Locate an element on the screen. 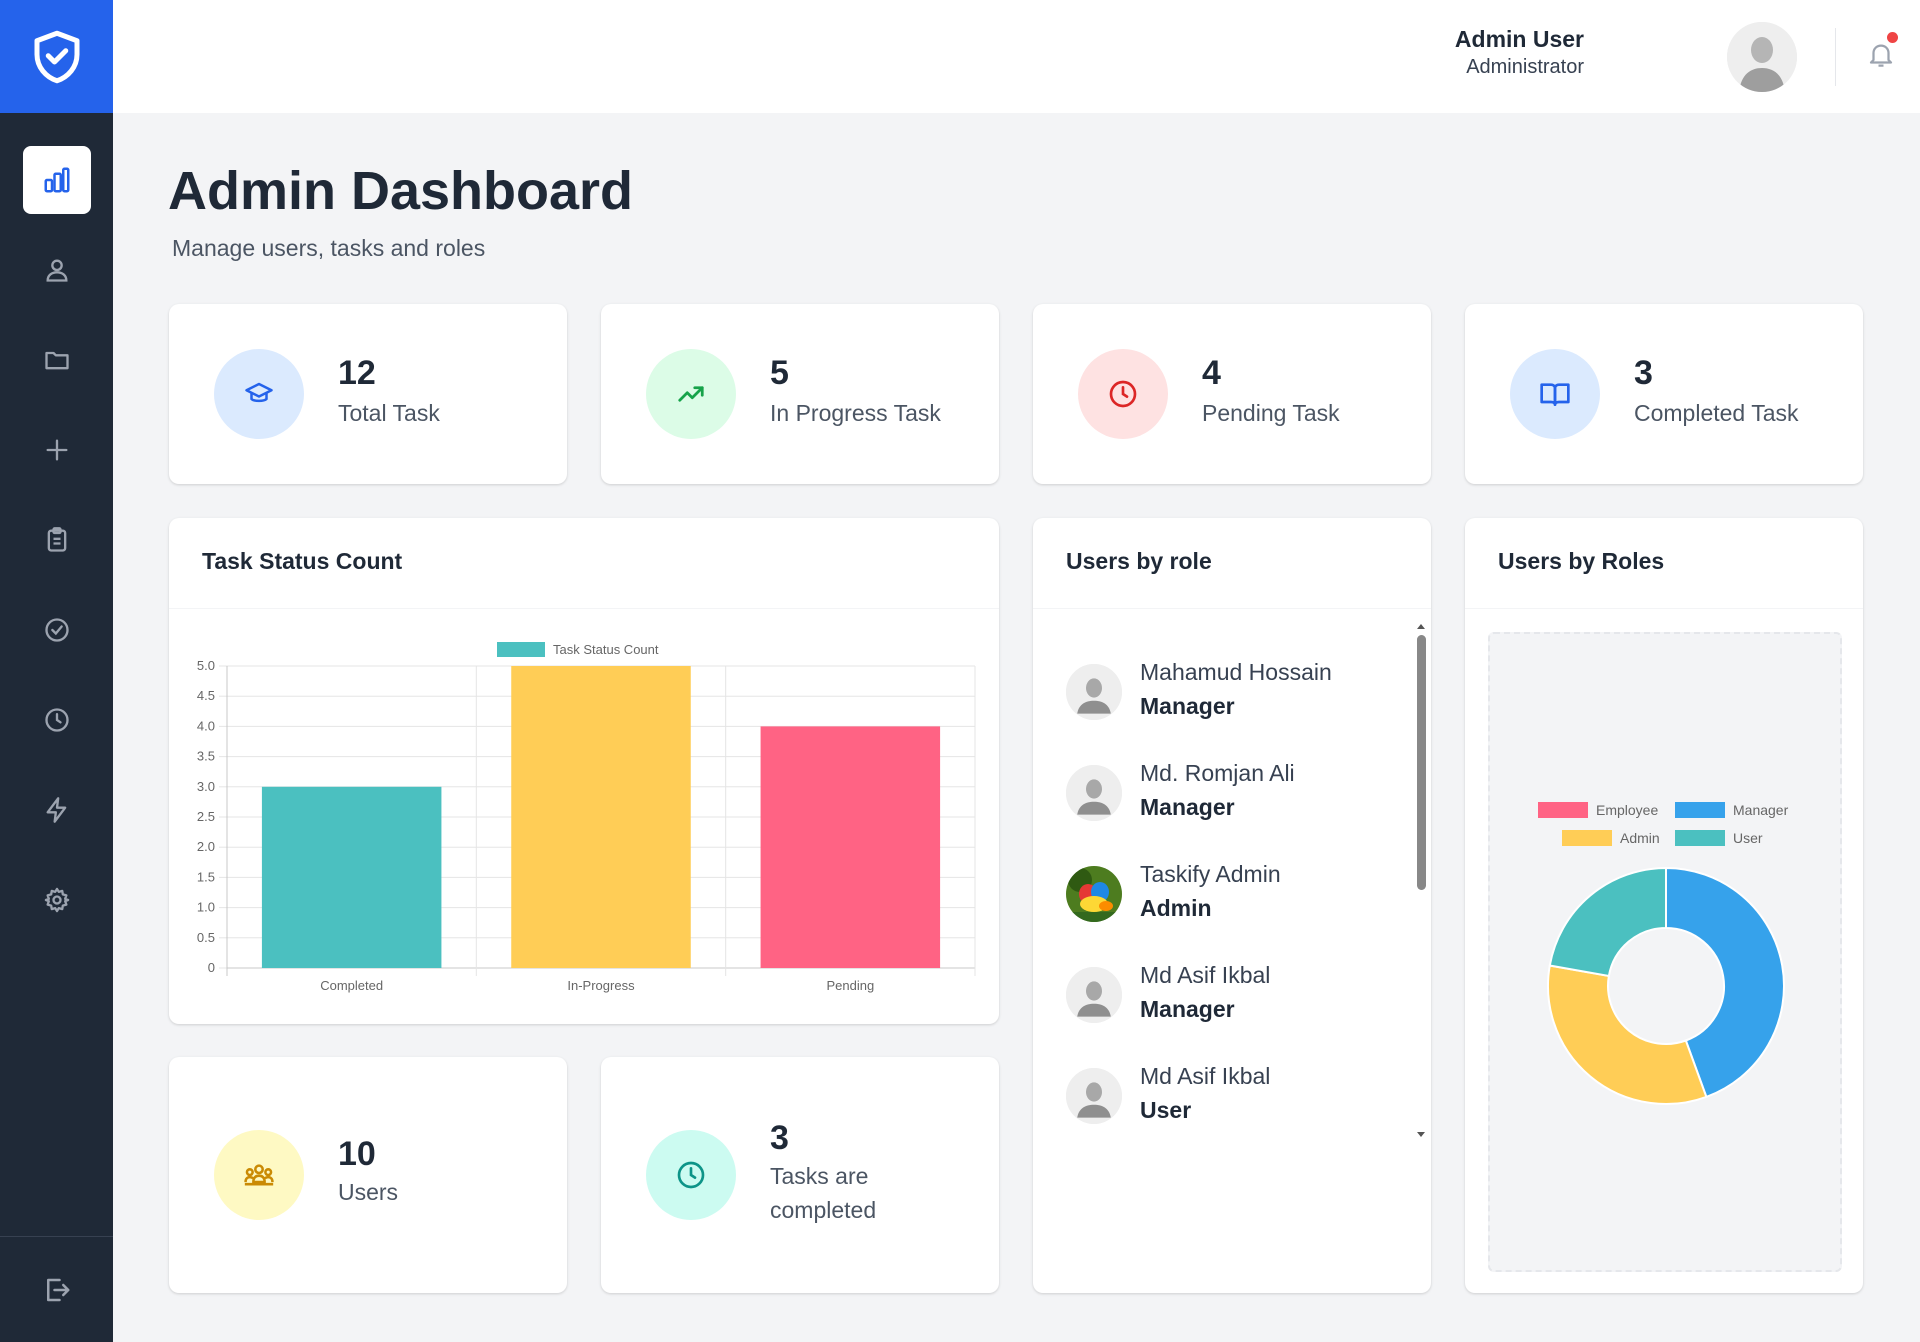 The image size is (1920, 1342). sidebar-item-dashboard is located at coordinates (56, 180).